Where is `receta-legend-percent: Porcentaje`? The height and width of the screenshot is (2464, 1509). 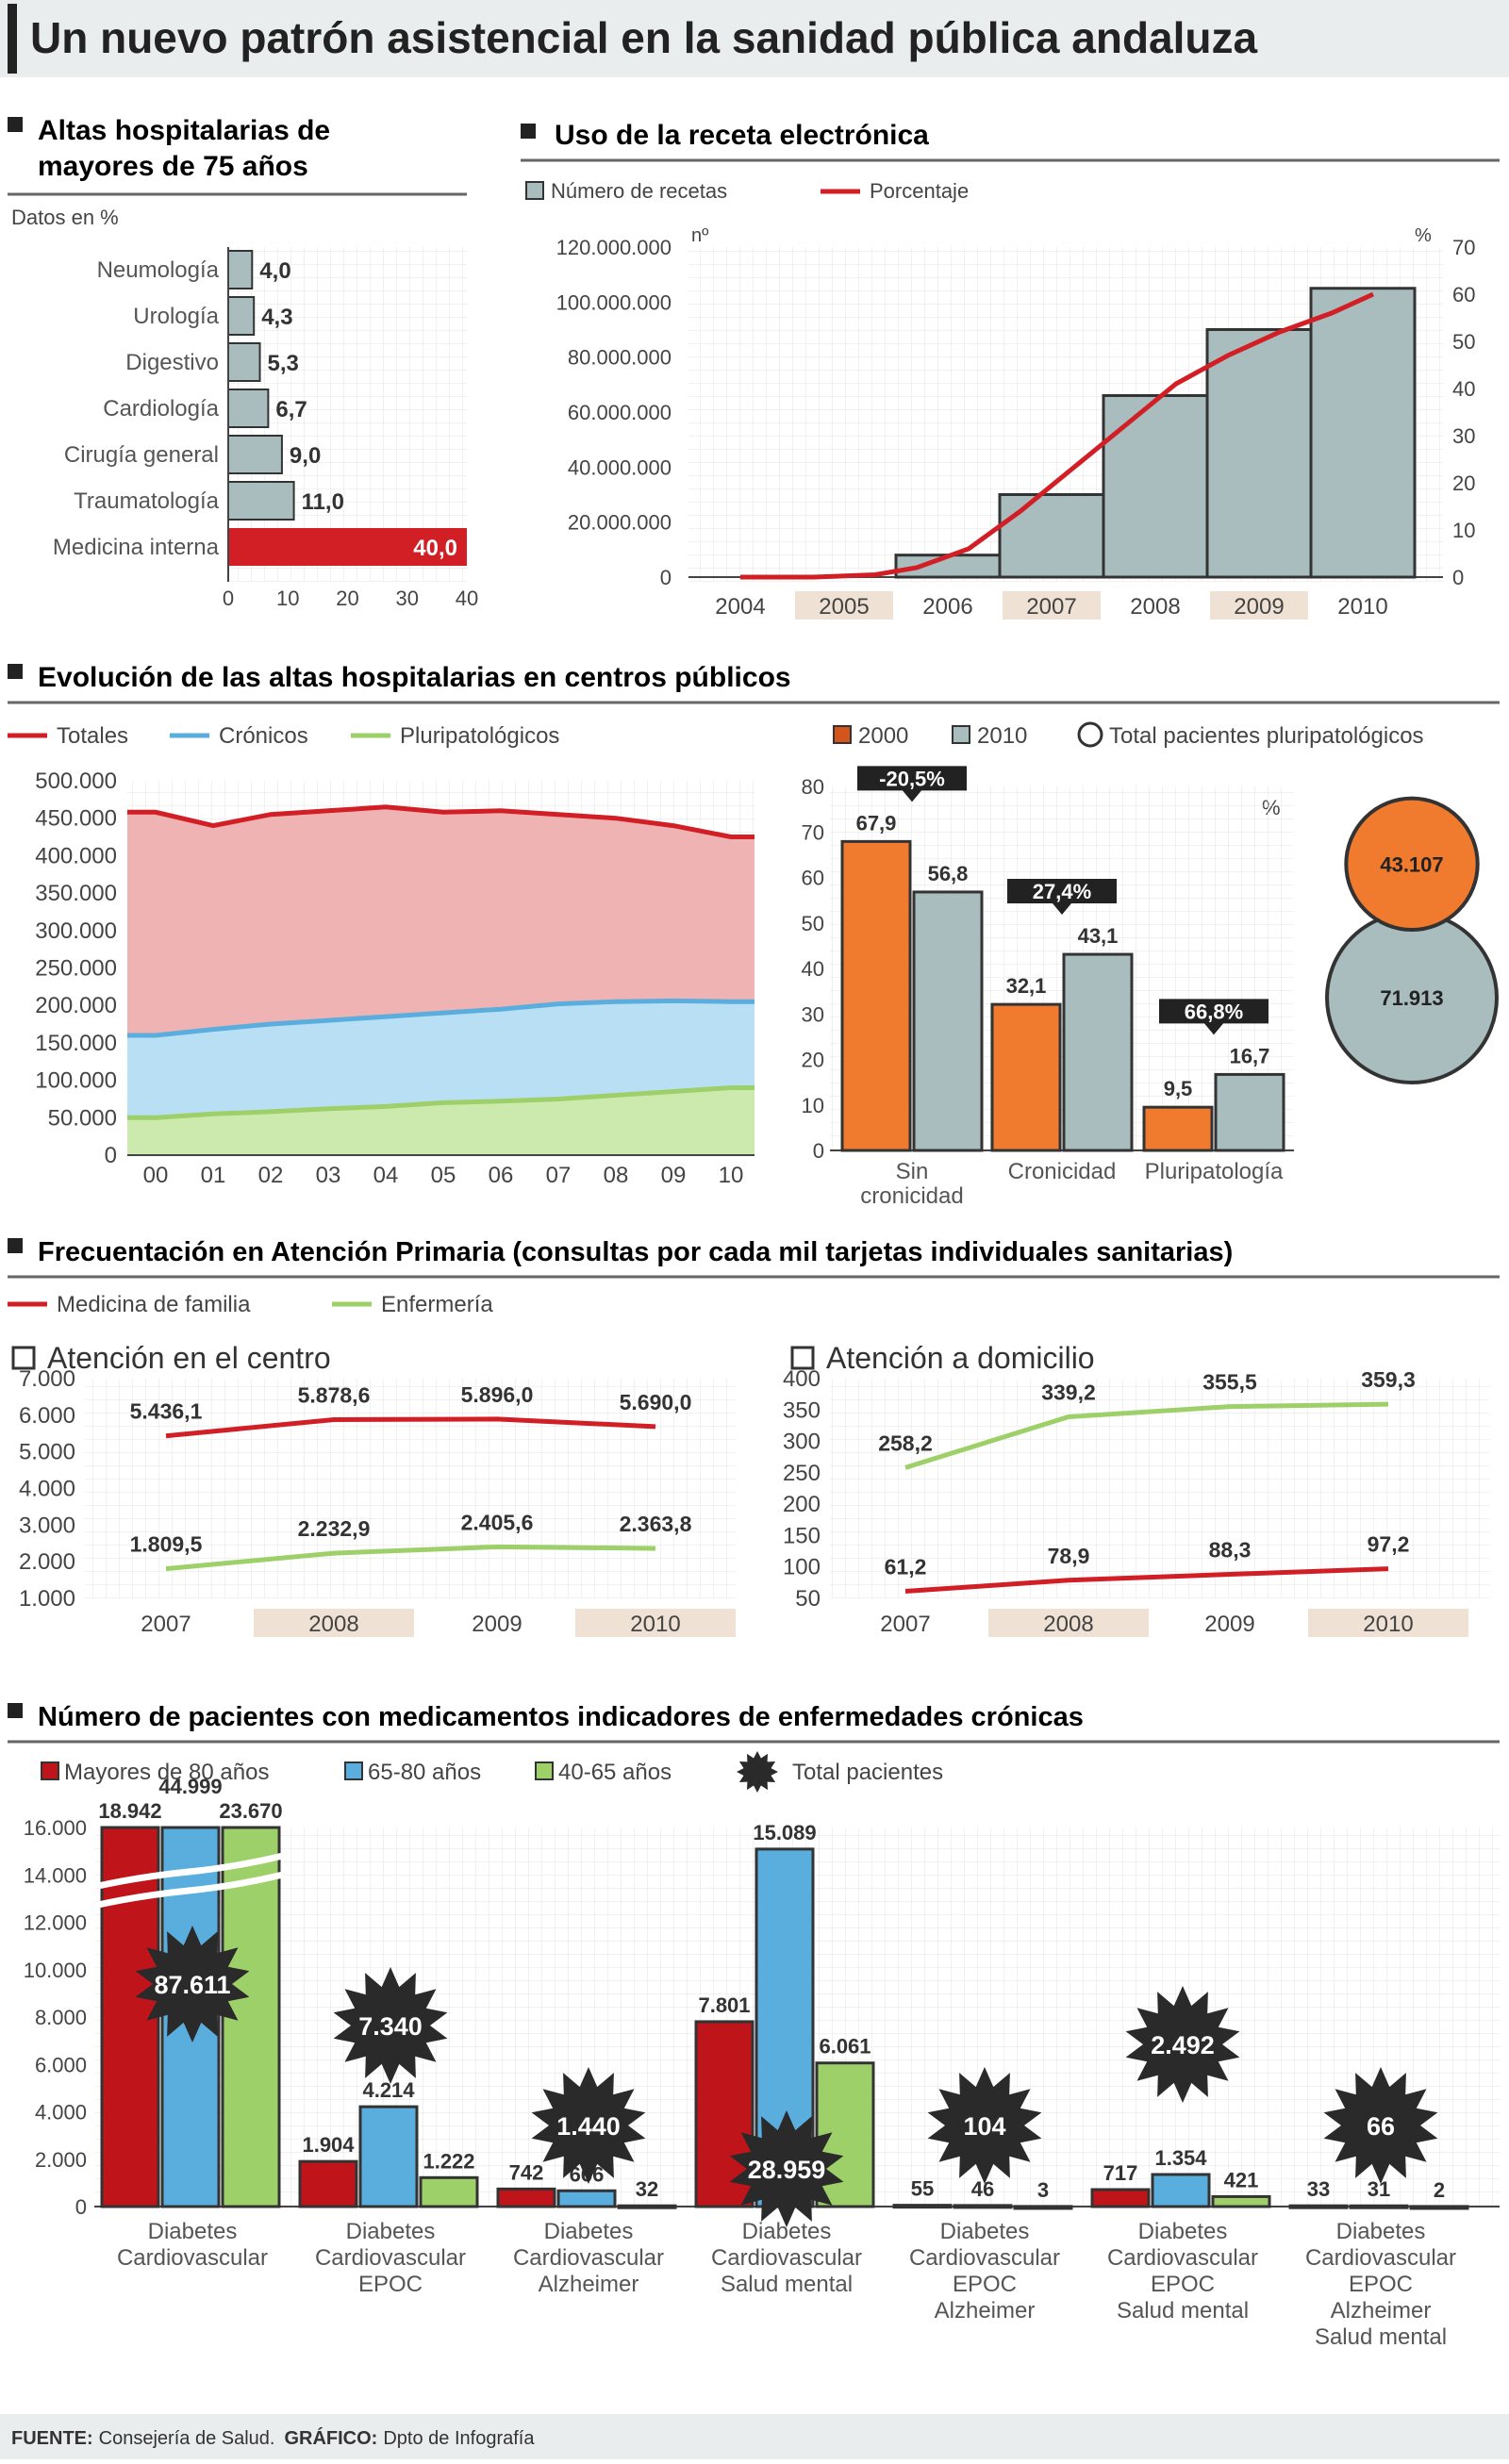 receta-legend-percent: Porcentaje is located at coordinates (919, 191).